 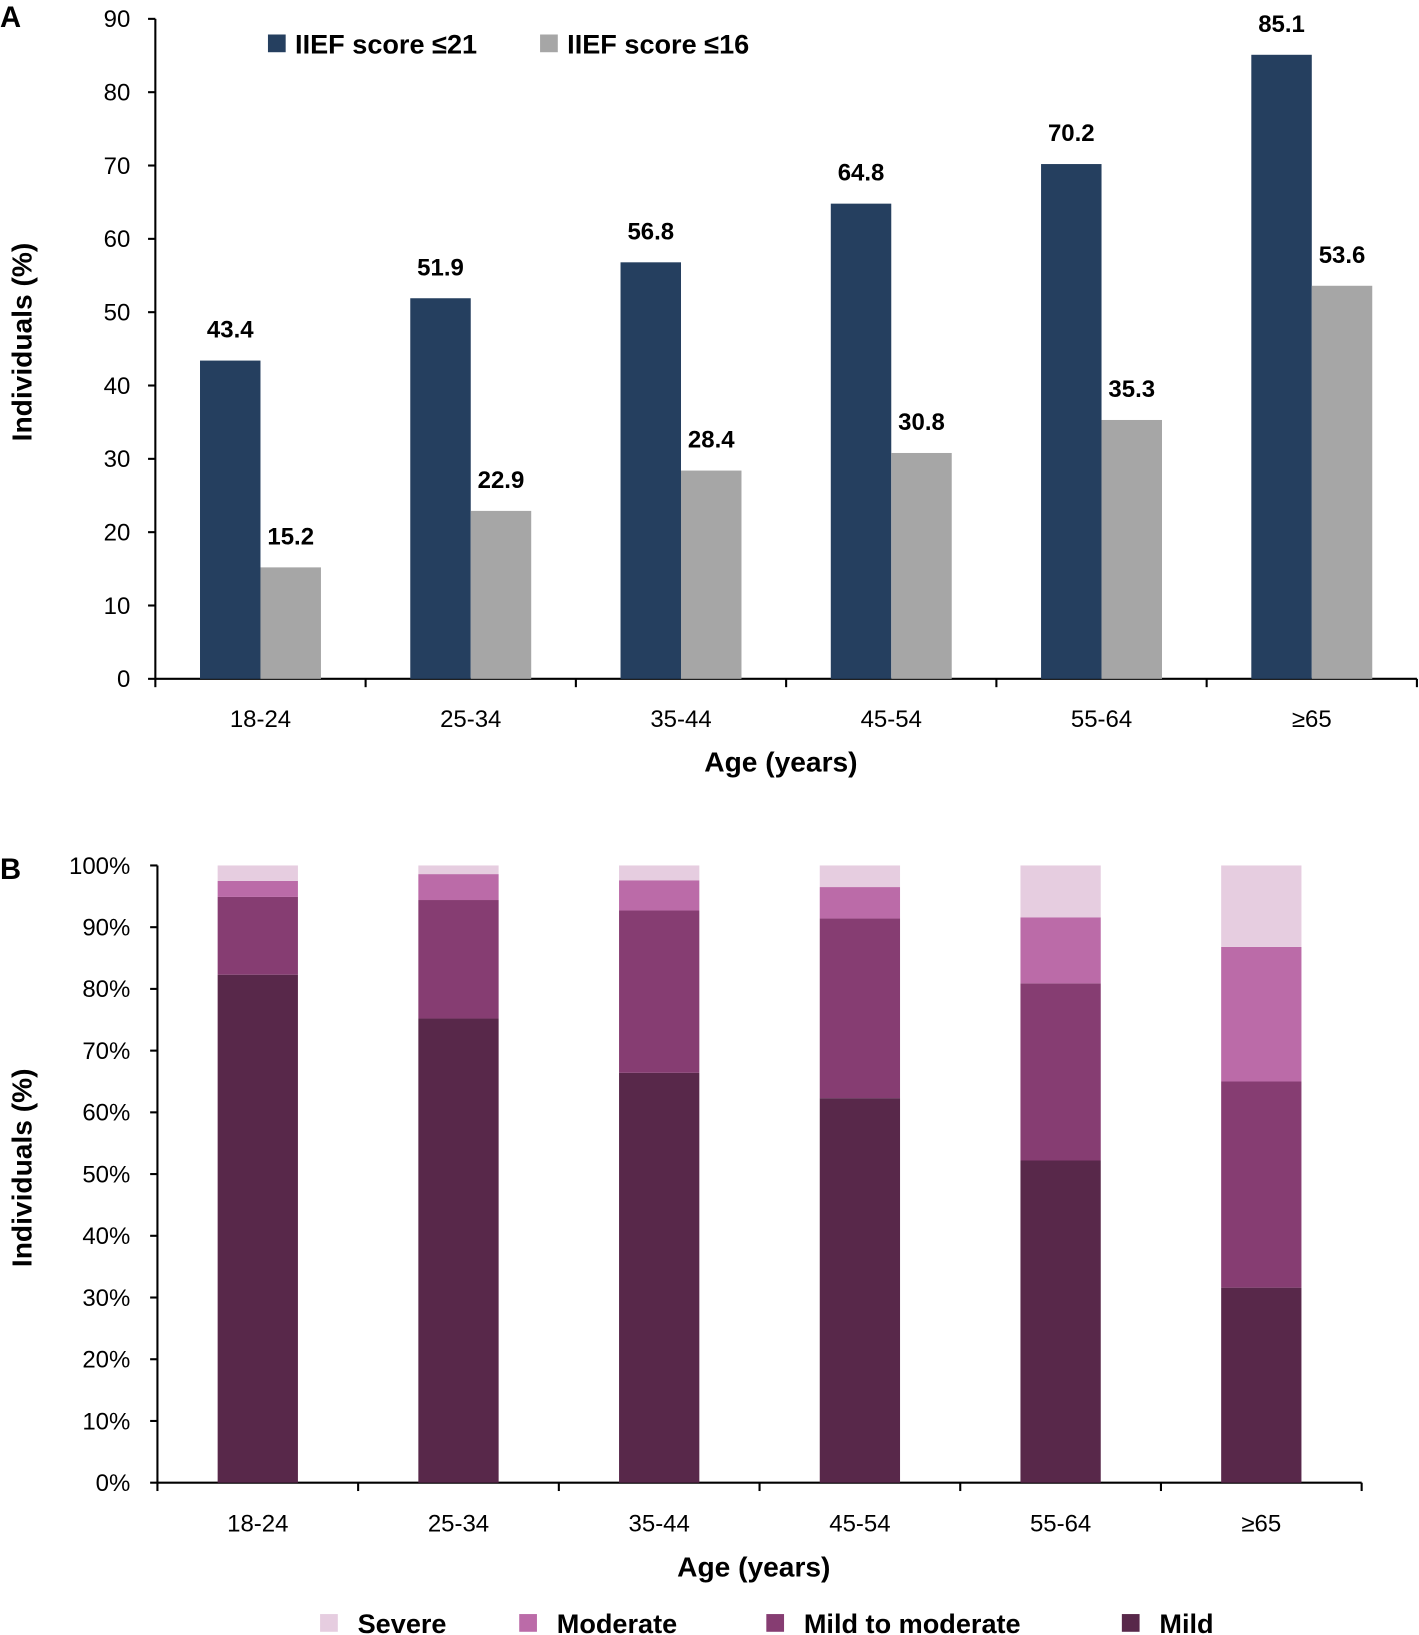 I want to click on data-label: 51.9, so click(x=440, y=267).